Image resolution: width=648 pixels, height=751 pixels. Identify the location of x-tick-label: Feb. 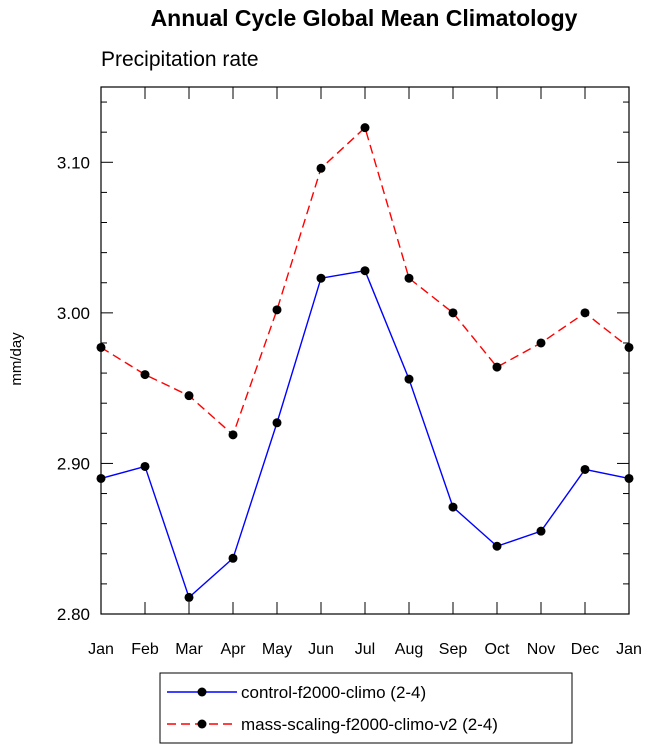
(145, 649).